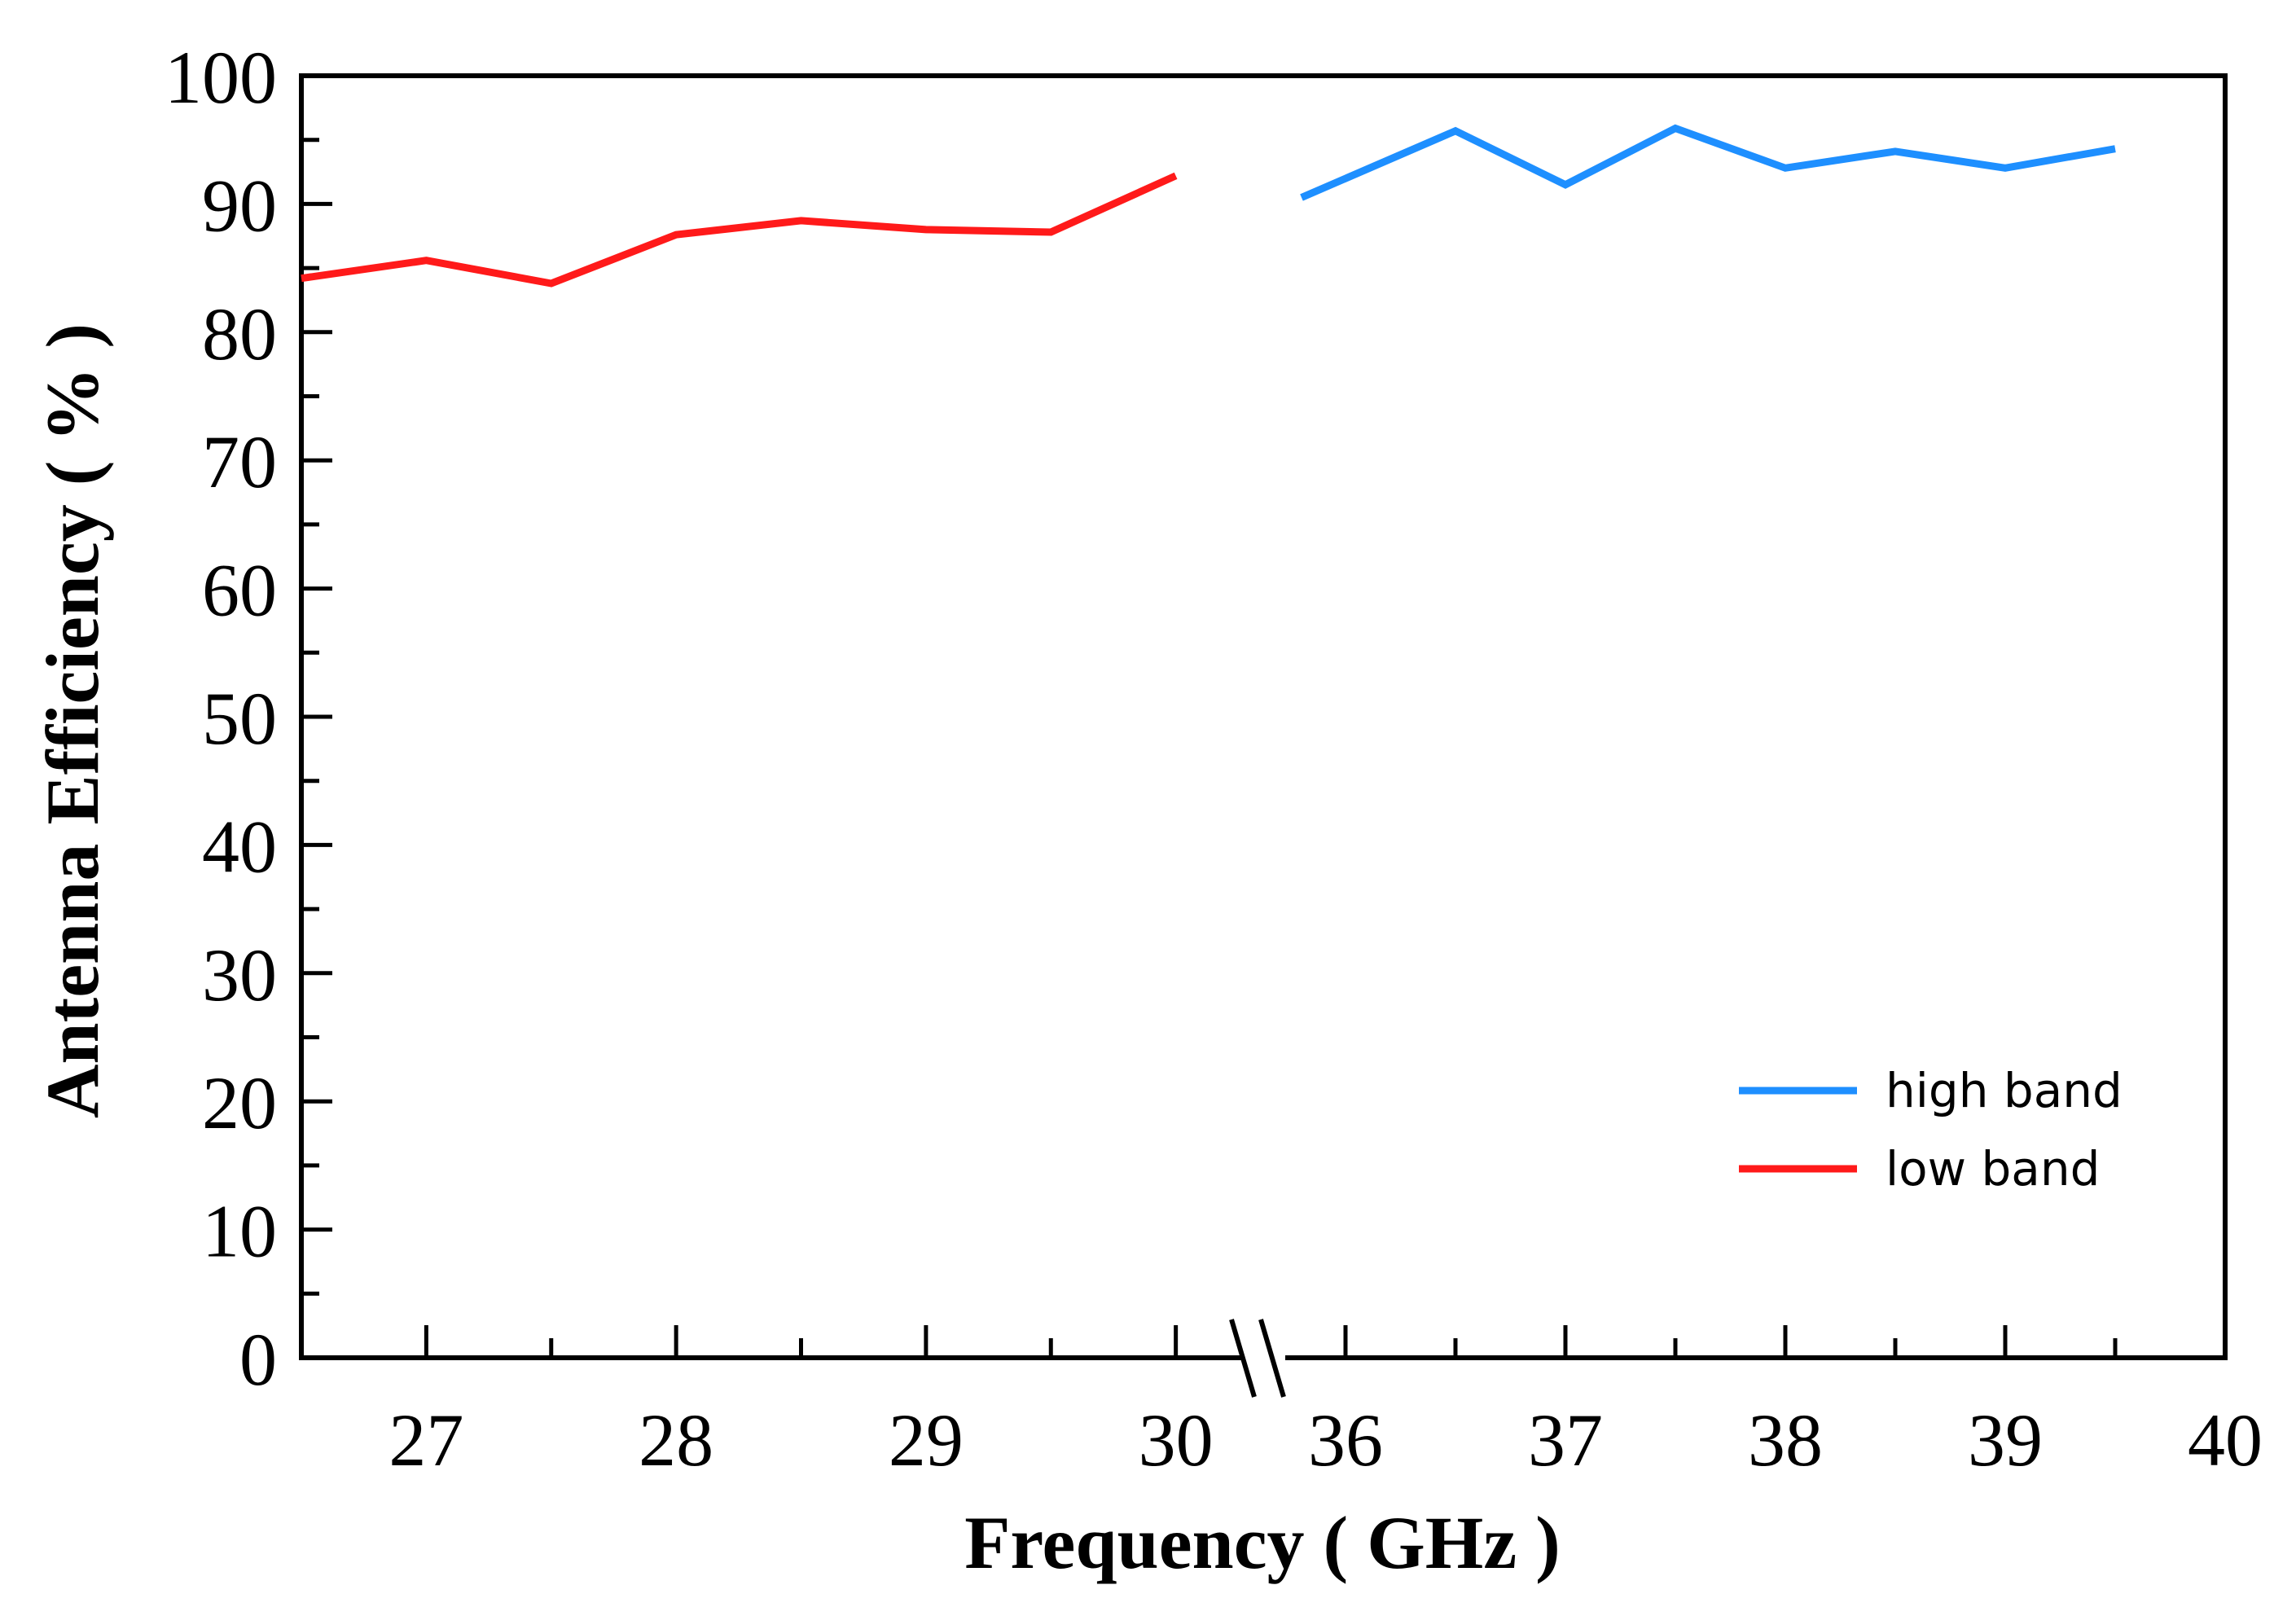  What do you see at coordinates (239, 205) in the screenshot?
I see `y-tick-label: 90` at bounding box center [239, 205].